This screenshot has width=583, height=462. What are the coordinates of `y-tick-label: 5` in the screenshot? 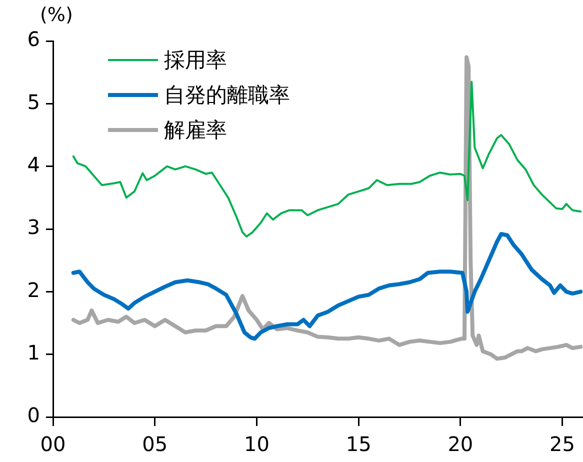 It's located at (33, 102).